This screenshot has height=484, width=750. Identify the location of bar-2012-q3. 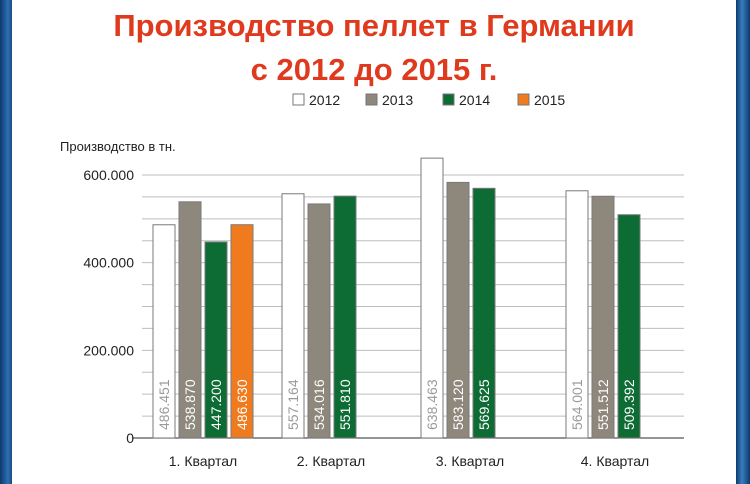
(432, 298).